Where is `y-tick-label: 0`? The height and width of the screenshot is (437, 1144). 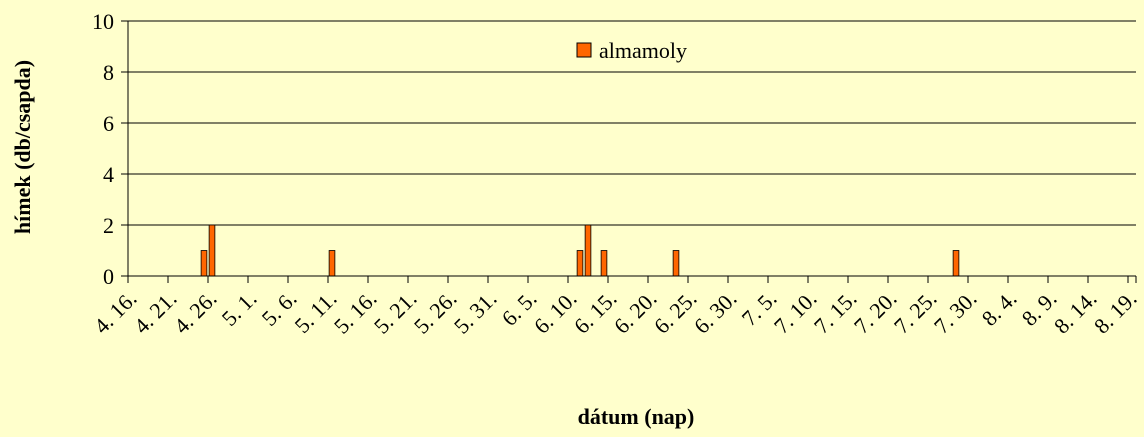
y-tick-label: 0 is located at coordinates (108, 276).